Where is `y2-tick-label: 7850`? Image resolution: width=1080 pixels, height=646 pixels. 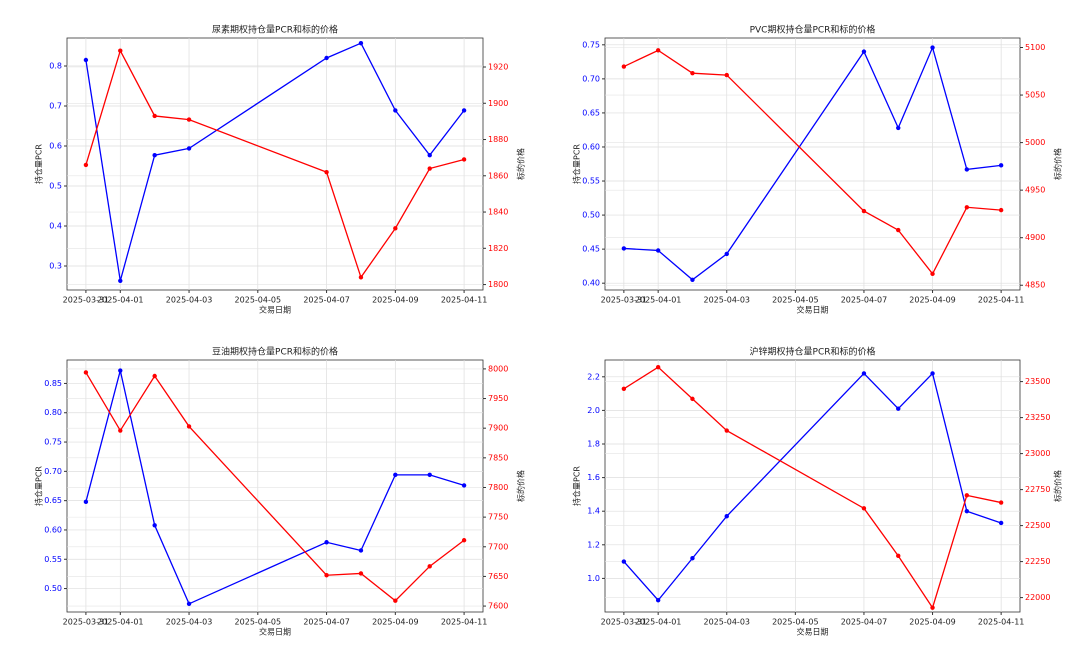
y2-tick-label: 7850 is located at coordinates (498, 457).